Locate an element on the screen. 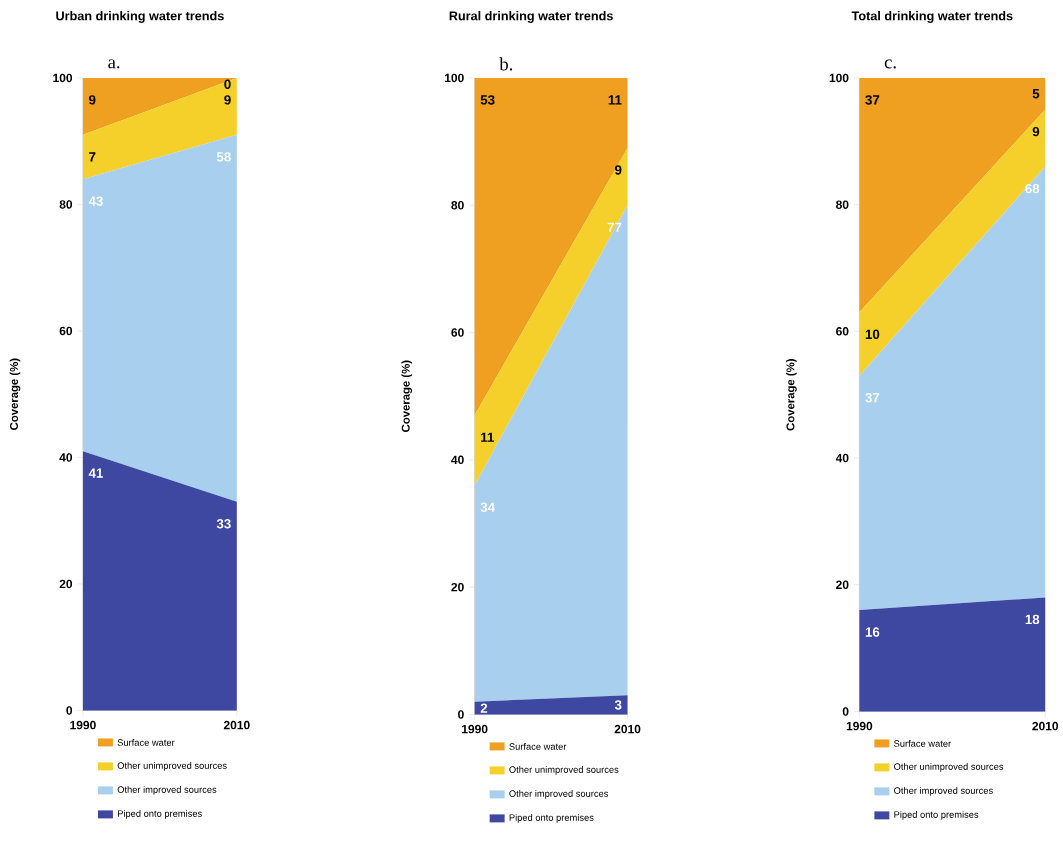 The image size is (1063, 851). text: a. is located at coordinates (114, 64).